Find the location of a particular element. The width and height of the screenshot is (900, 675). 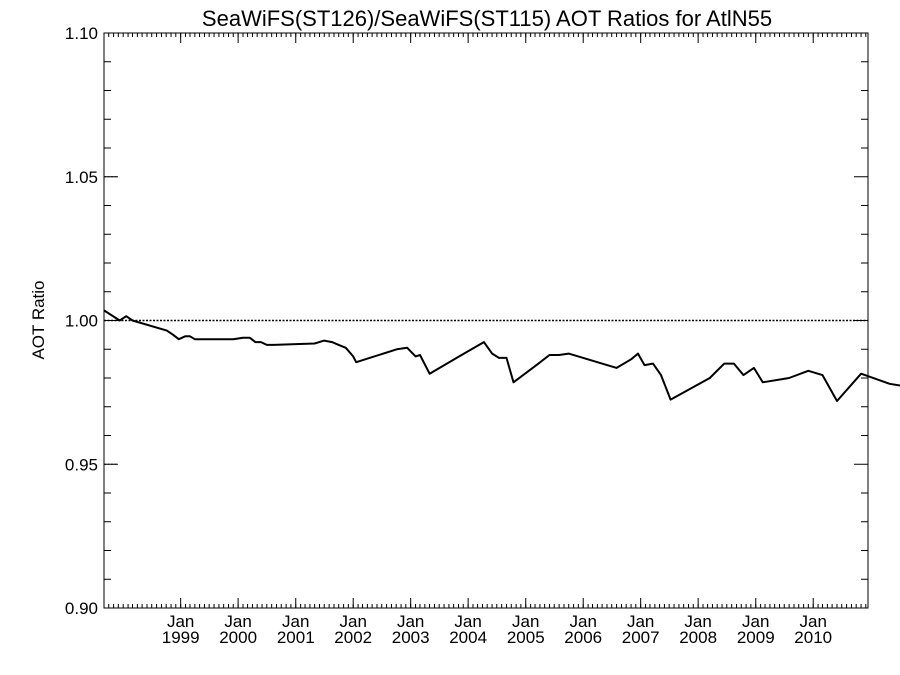

y-tick-label: 1.05 is located at coordinates (81, 177).